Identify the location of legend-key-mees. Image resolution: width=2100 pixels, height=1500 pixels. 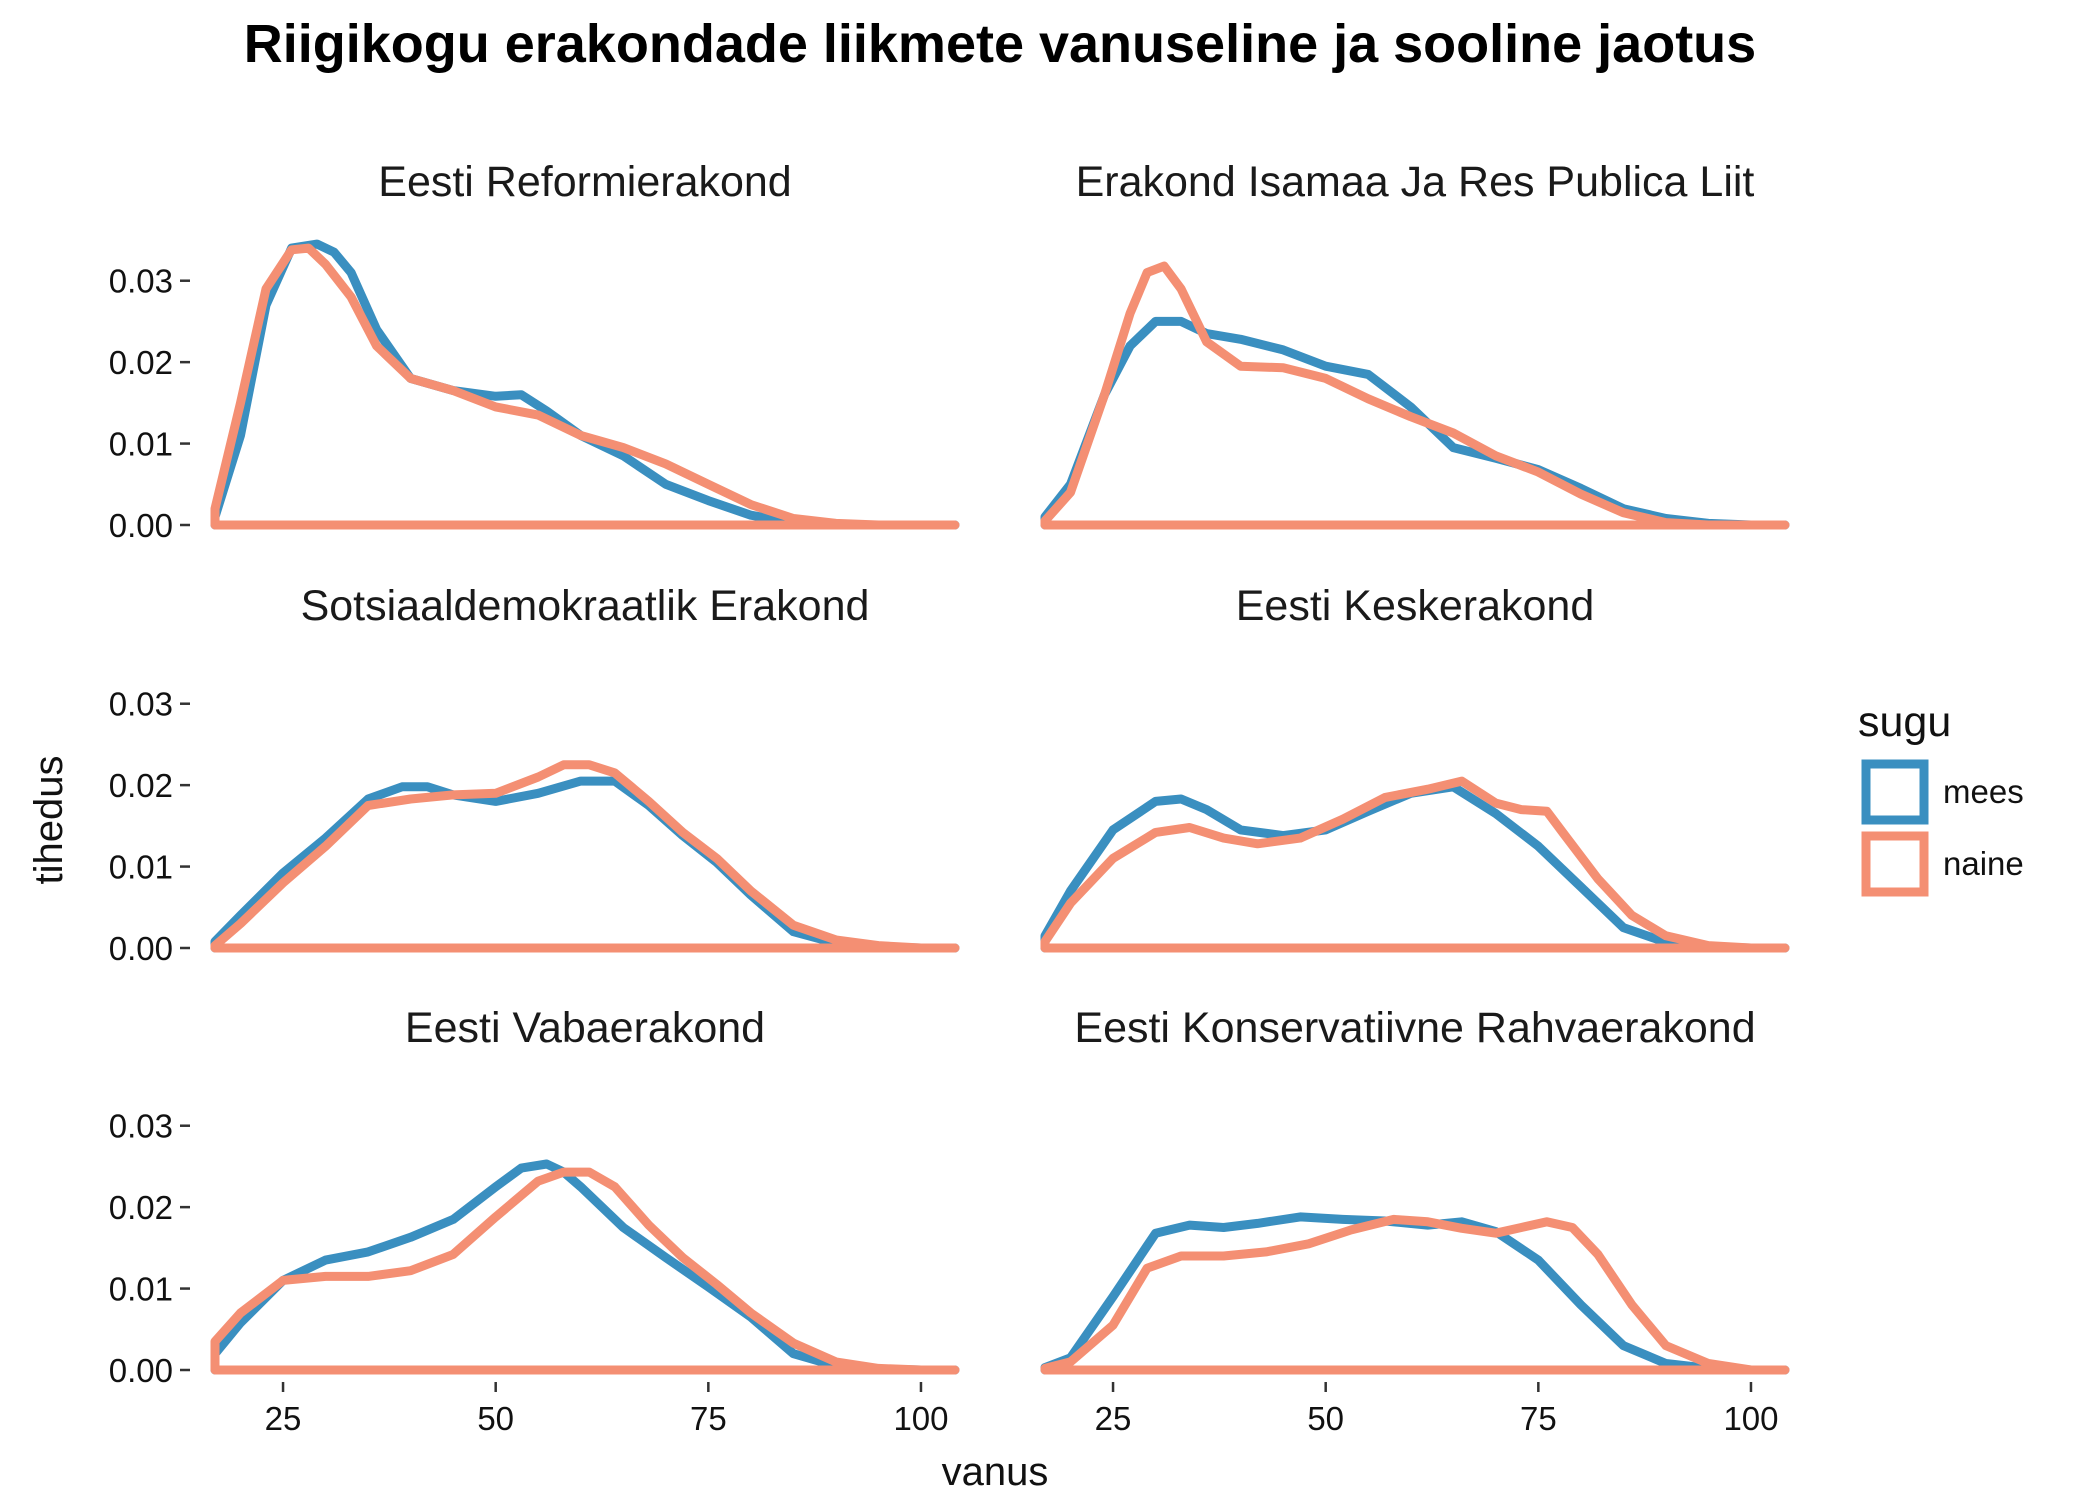
(1895, 792).